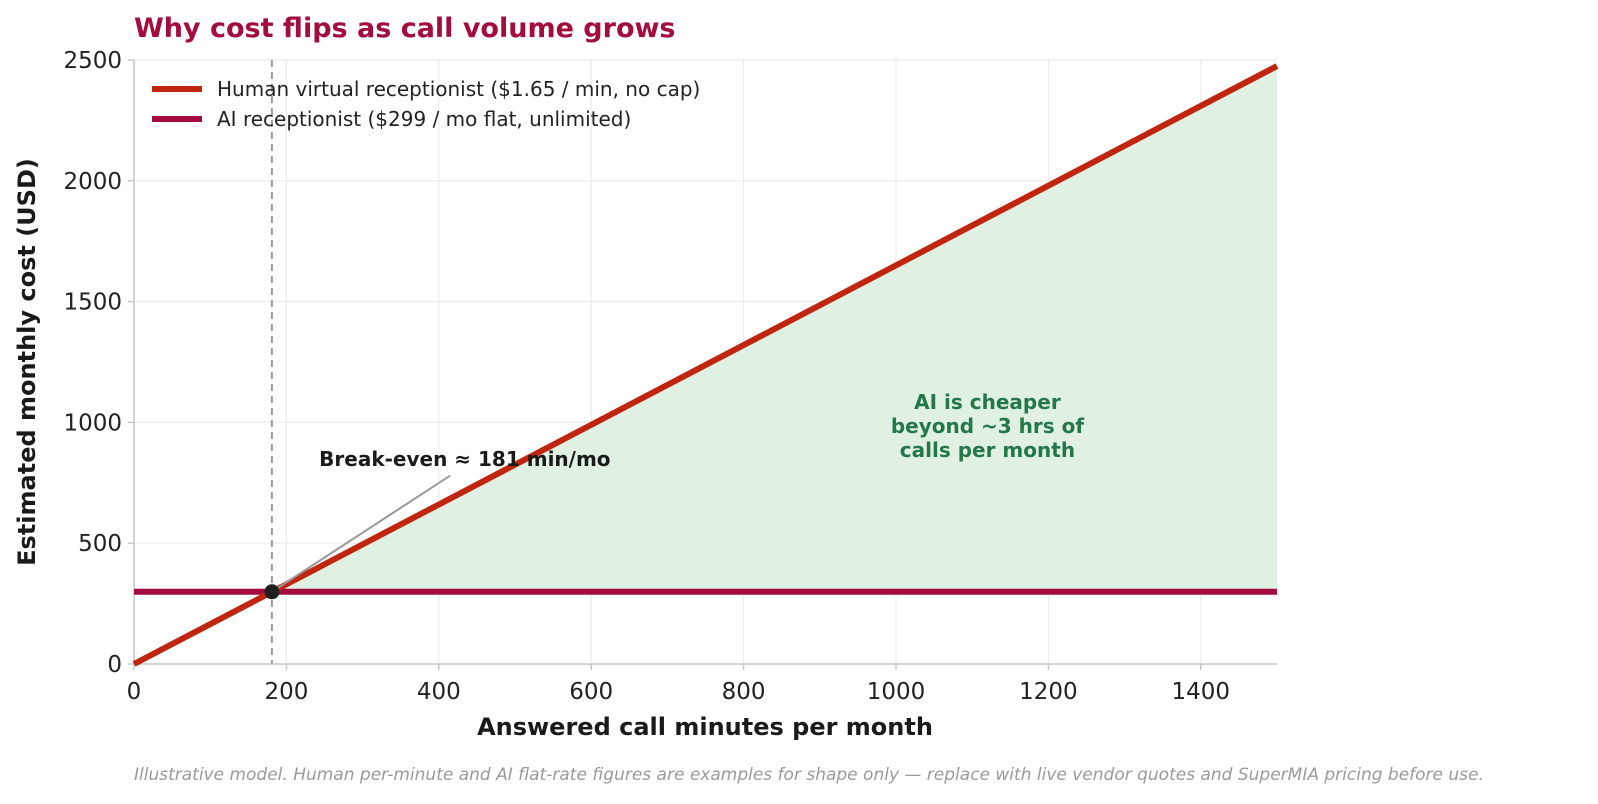  What do you see at coordinates (286, 692) in the screenshot?
I see `x-tick-label-200: 200` at bounding box center [286, 692].